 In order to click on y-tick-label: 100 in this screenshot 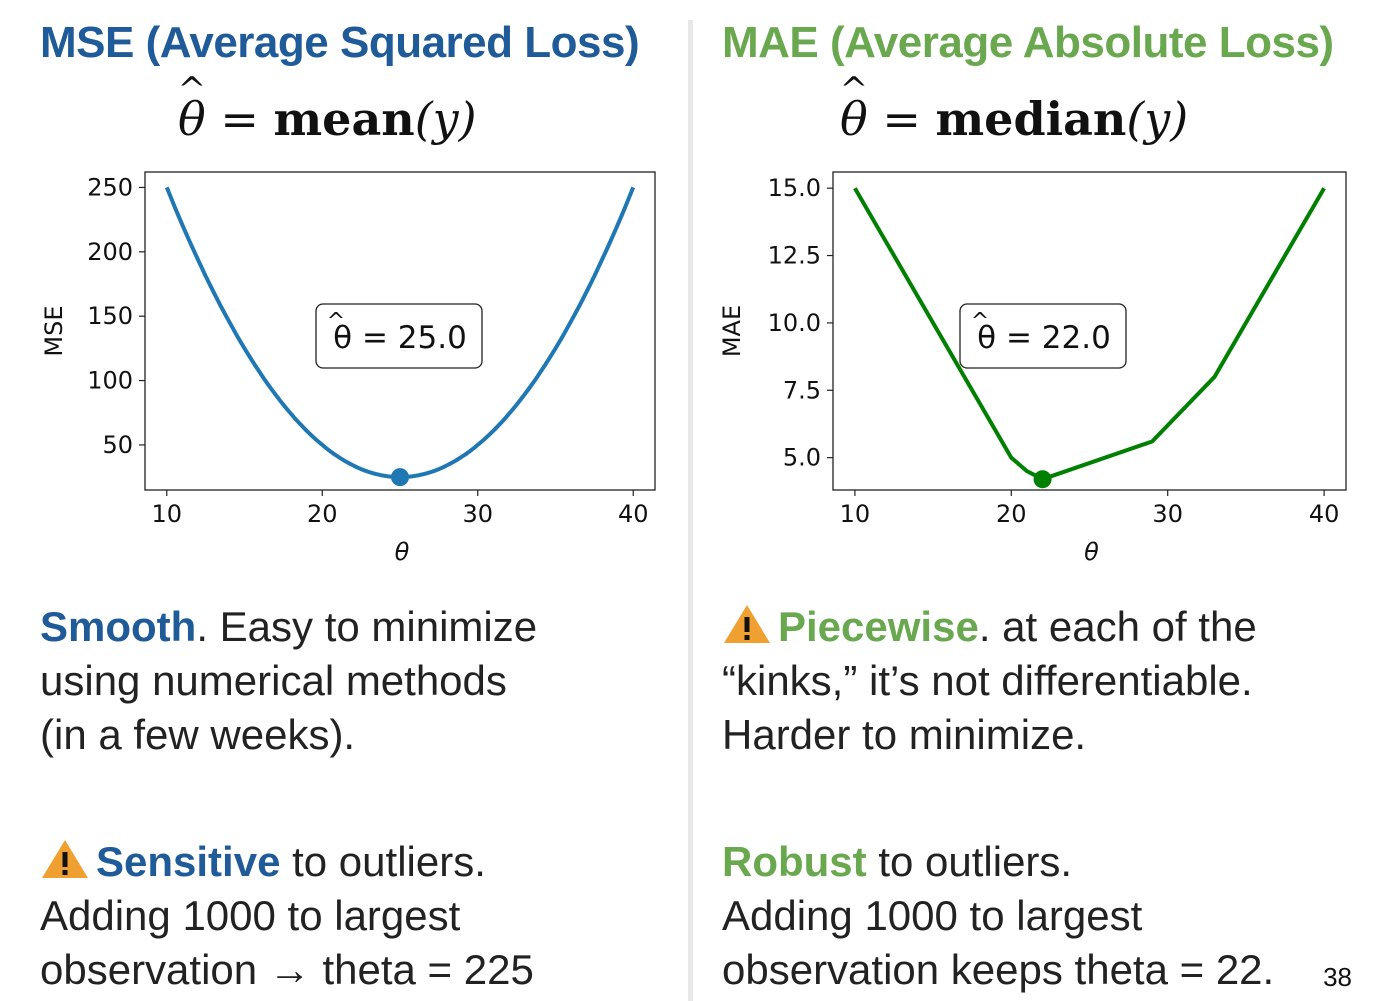, I will do `click(110, 381)`.